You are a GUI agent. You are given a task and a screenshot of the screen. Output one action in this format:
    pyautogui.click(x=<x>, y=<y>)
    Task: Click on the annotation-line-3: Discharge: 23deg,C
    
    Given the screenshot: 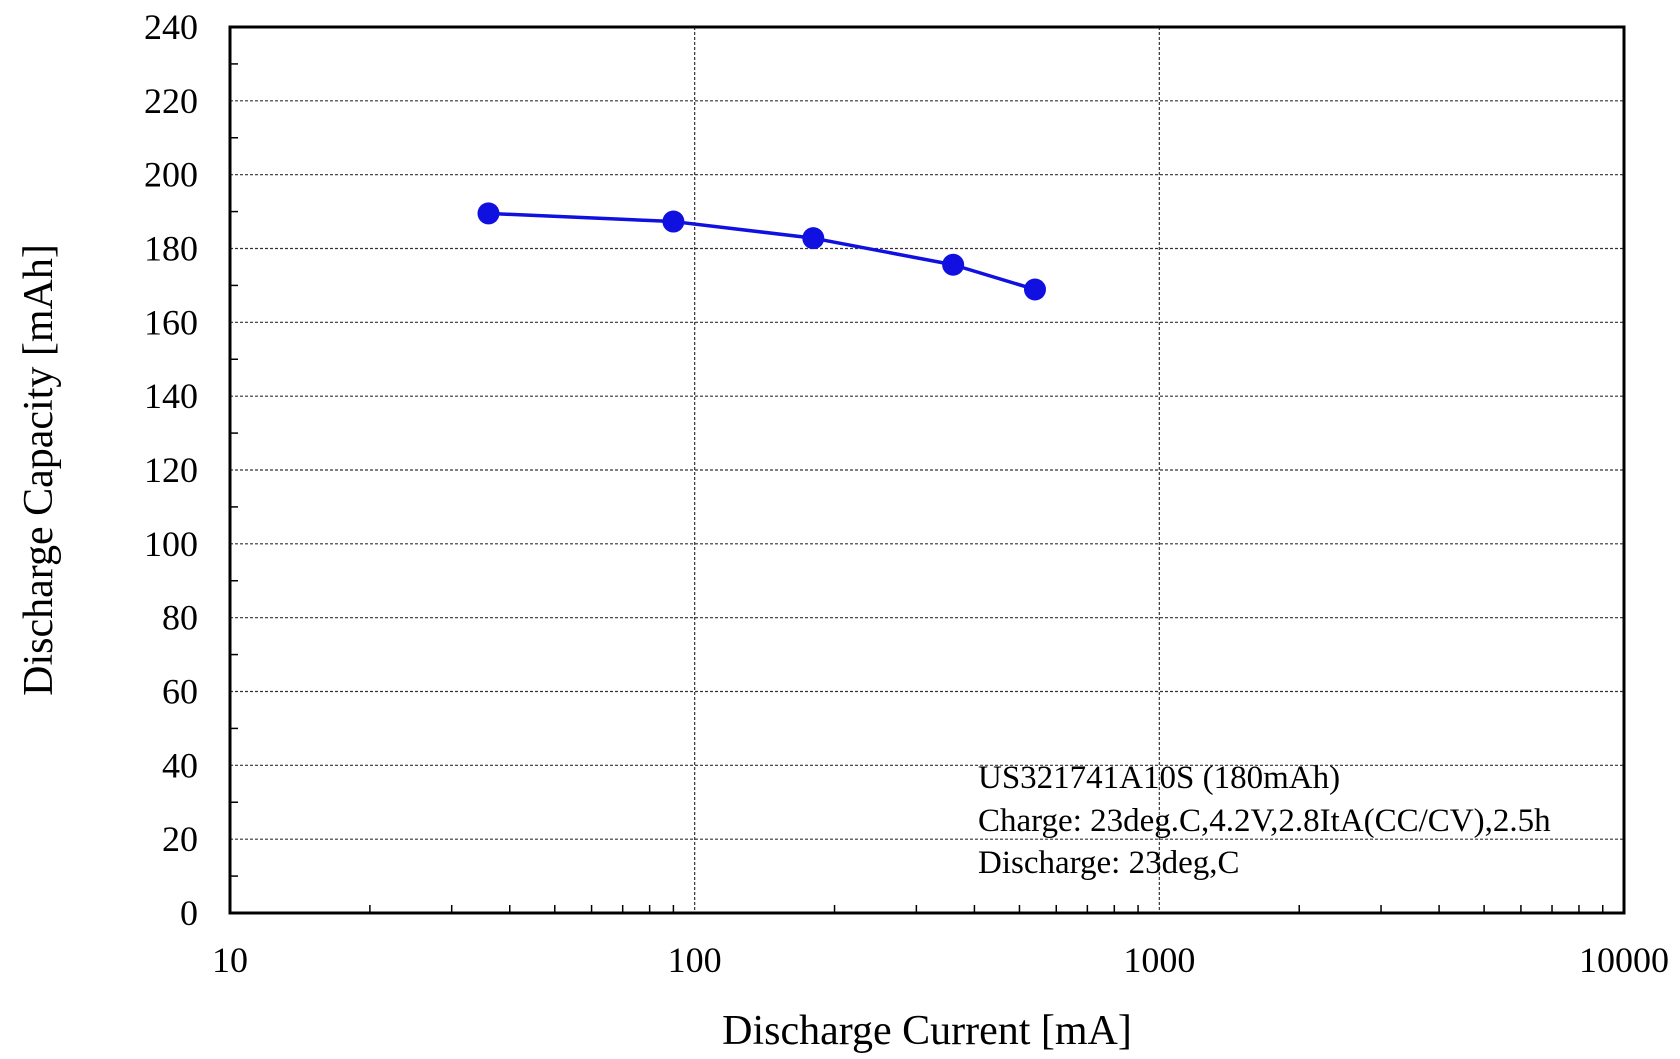 What is the action you would take?
    pyautogui.click(x=1109, y=863)
    